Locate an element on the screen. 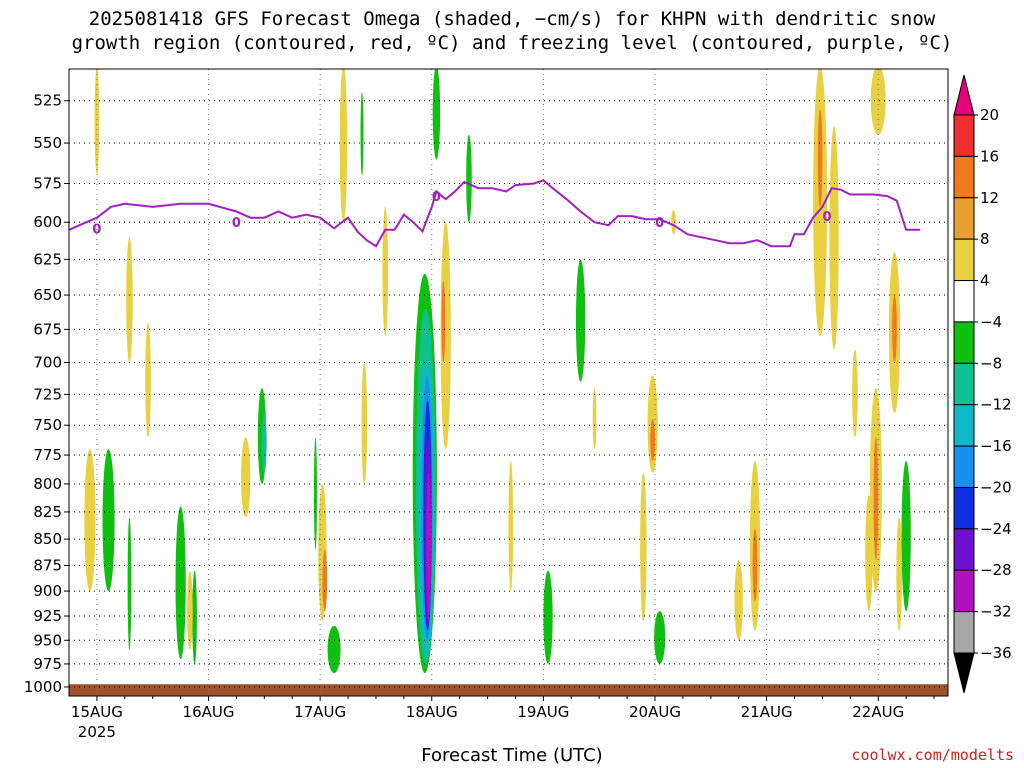 The height and width of the screenshot is (768, 1024). x-tick-label: 22AUG is located at coordinates (878, 712).